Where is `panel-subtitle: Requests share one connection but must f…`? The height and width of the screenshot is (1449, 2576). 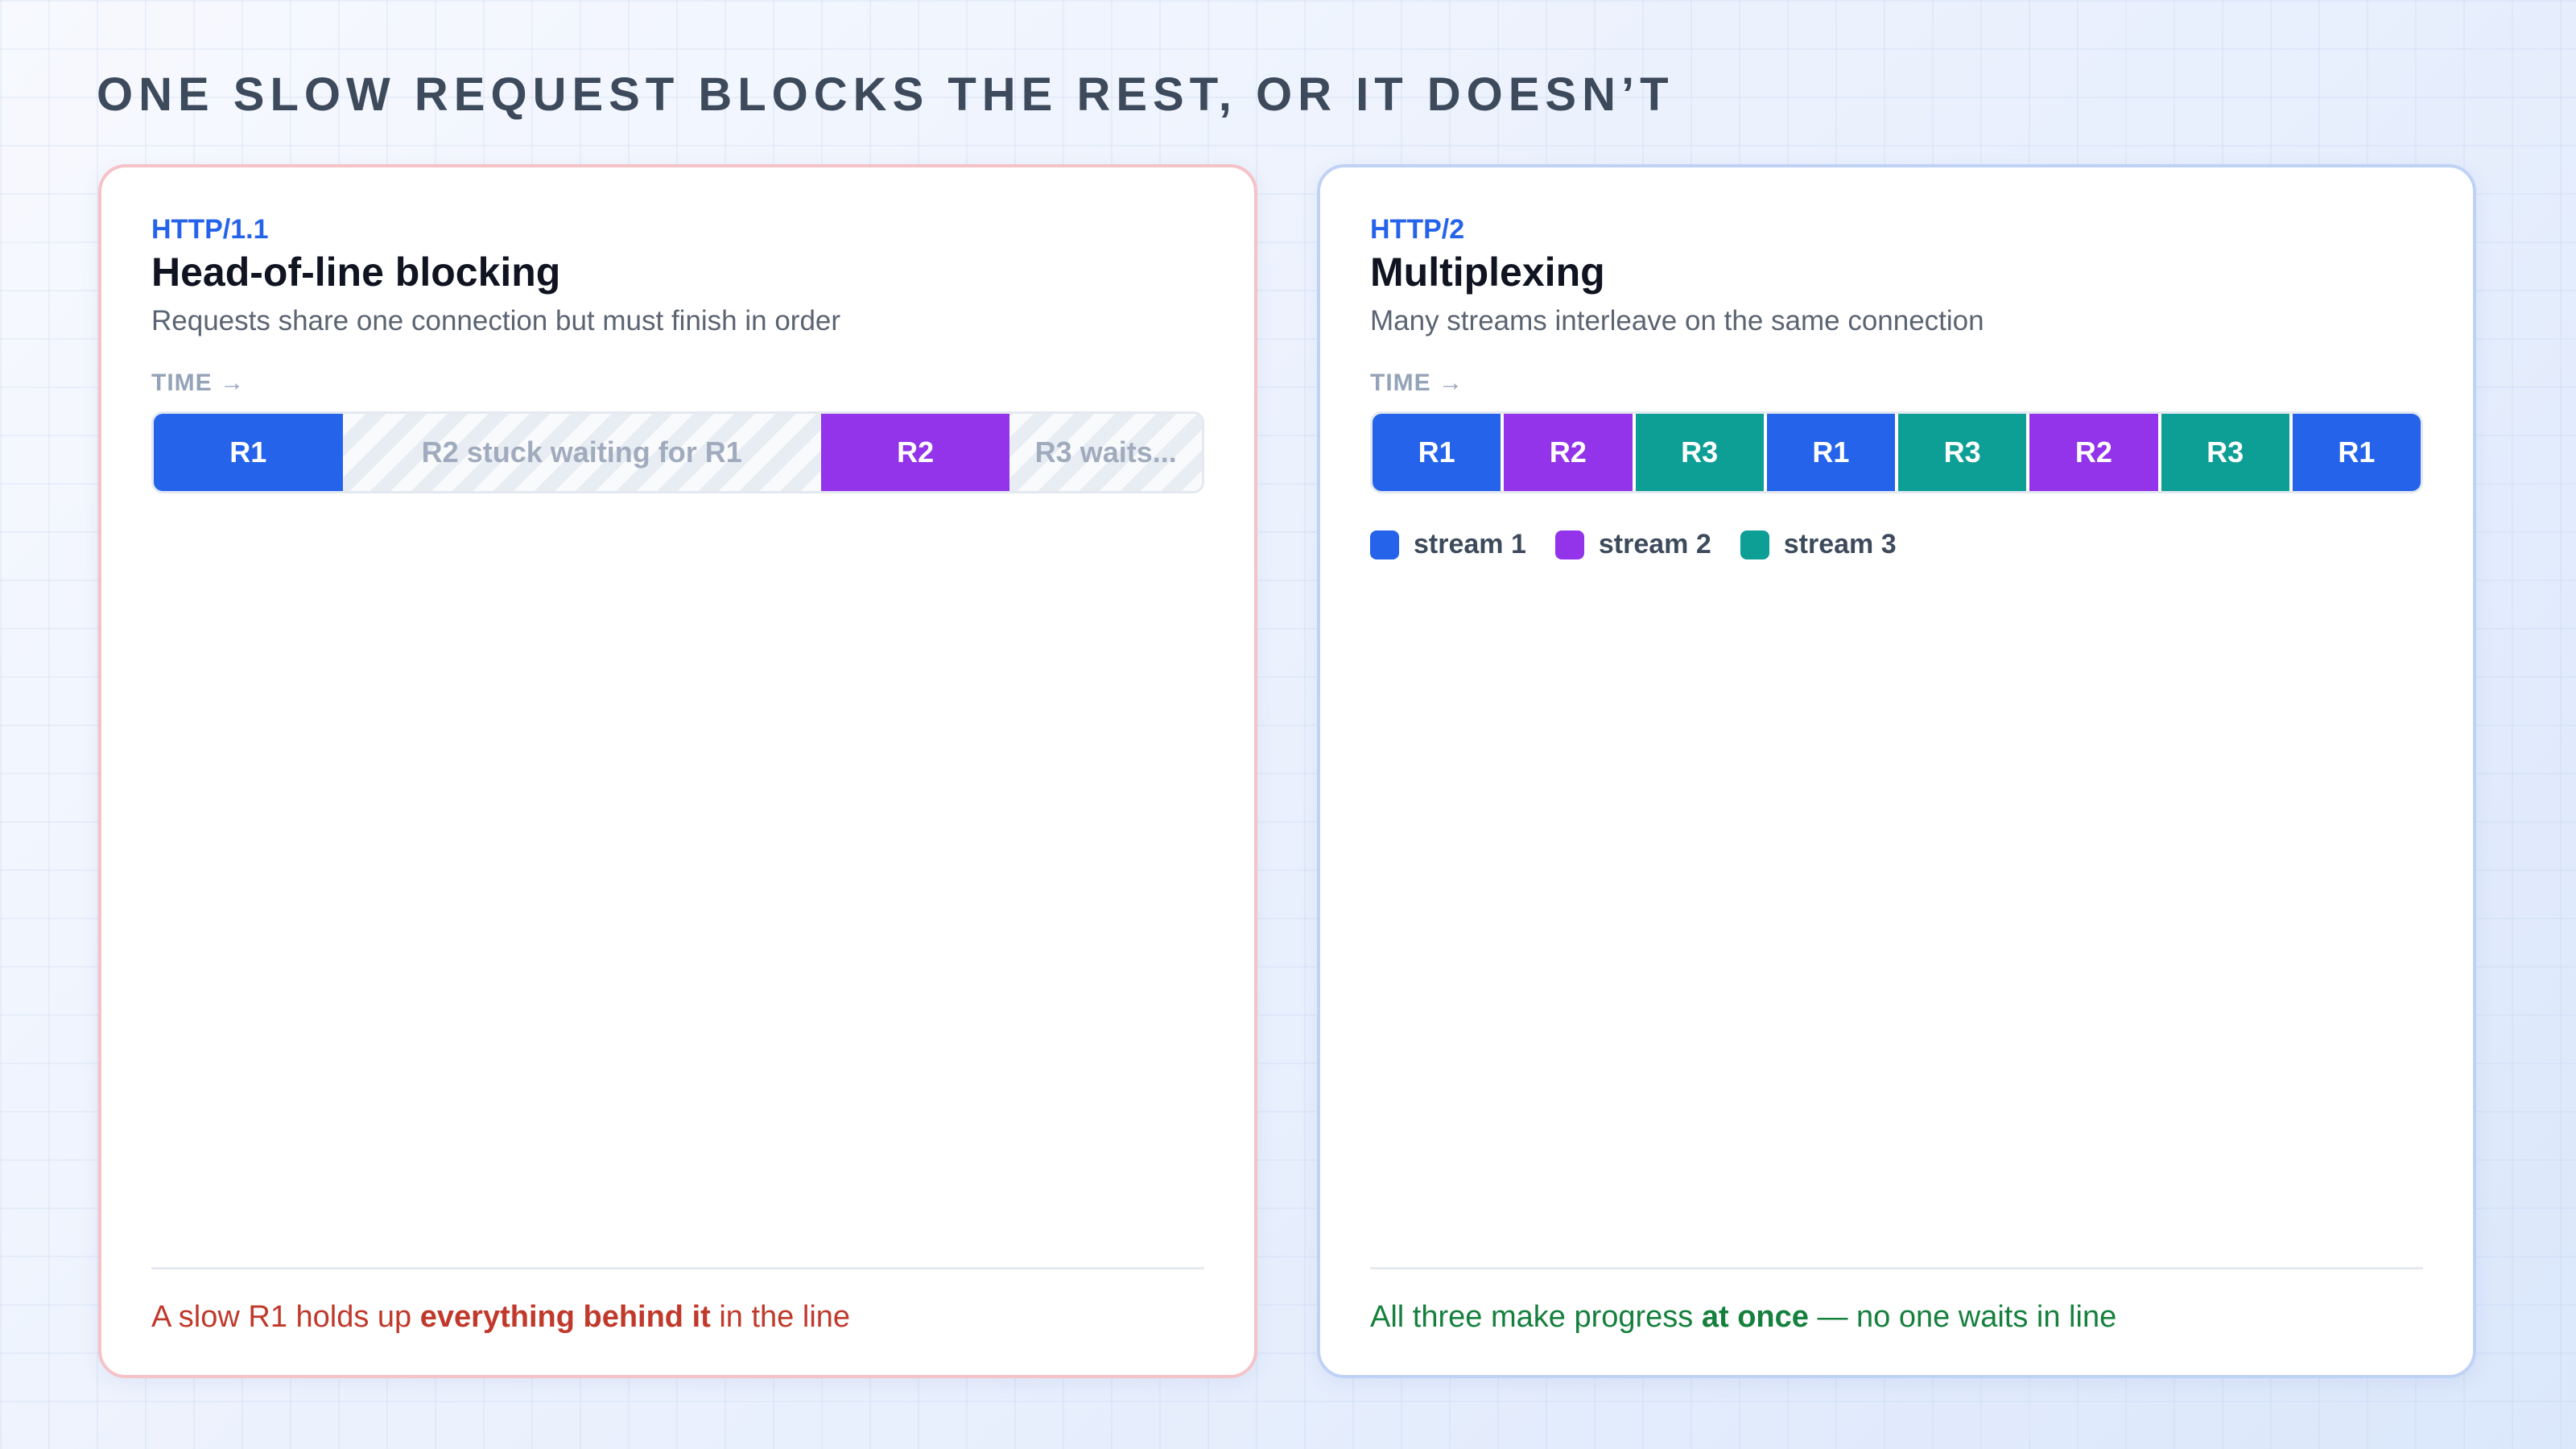 panel-subtitle: Requests share one connection but must f… is located at coordinates (496, 320).